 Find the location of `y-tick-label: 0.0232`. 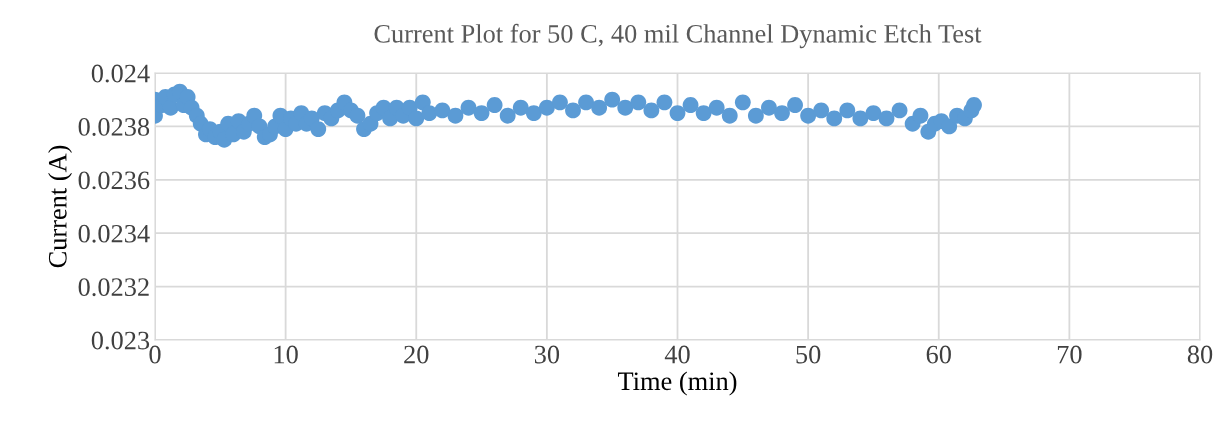

y-tick-label: 0.0232 is located at coordinates (113, 287).